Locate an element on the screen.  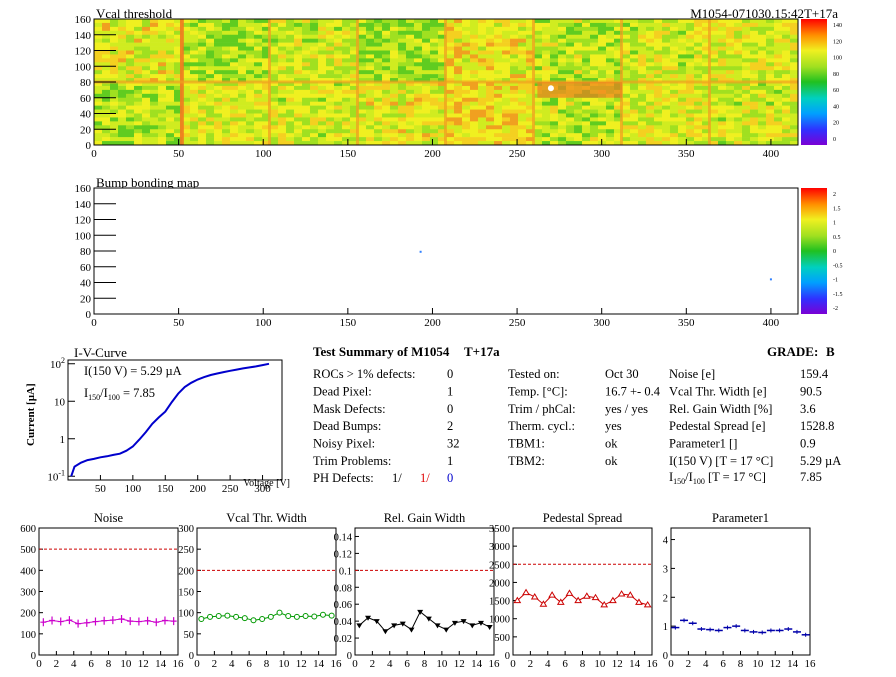
vcal-heatmap-cells is located at coordinates (446, 82).